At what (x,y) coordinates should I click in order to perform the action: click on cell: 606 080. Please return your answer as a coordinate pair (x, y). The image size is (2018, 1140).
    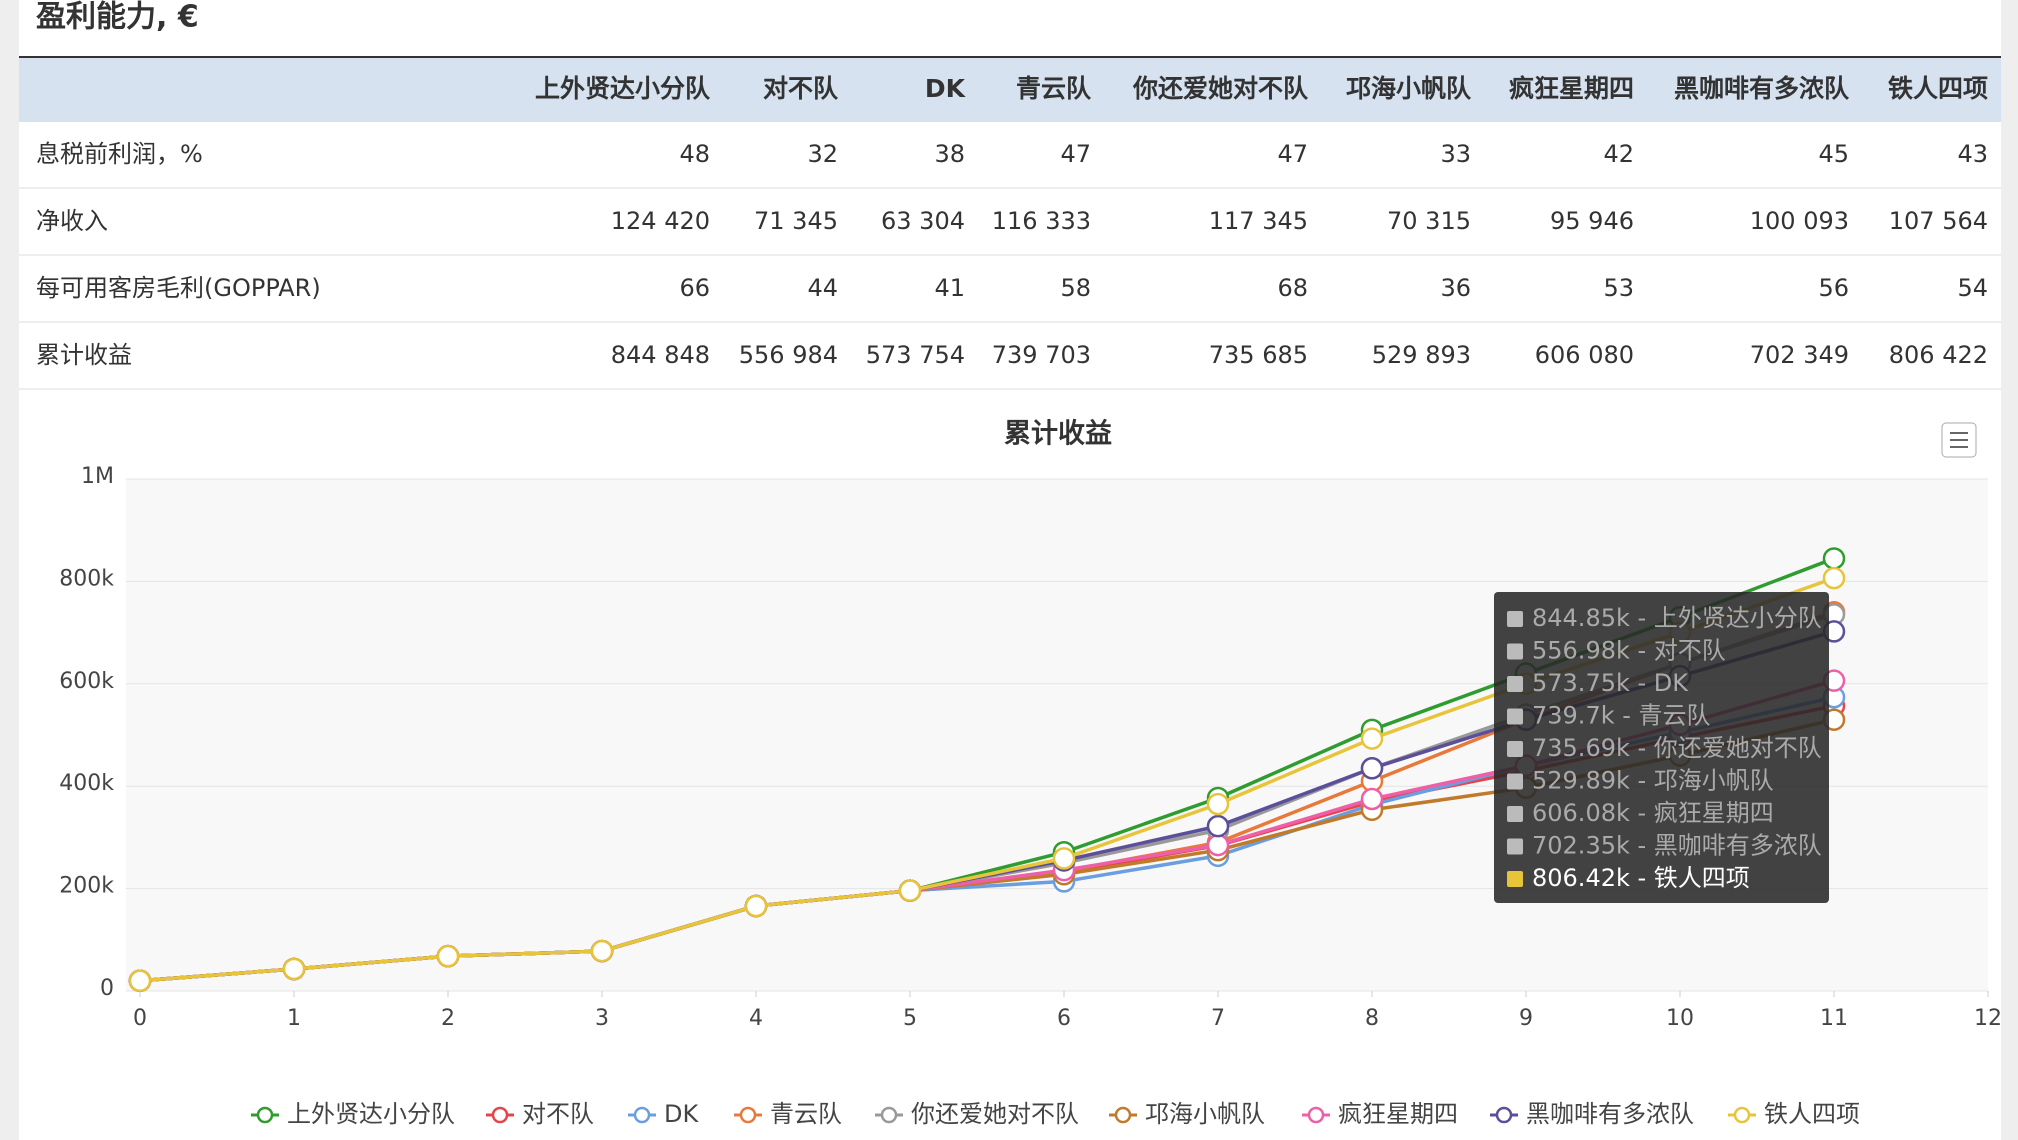
    Looking at the image, I should click on (1584, 355).